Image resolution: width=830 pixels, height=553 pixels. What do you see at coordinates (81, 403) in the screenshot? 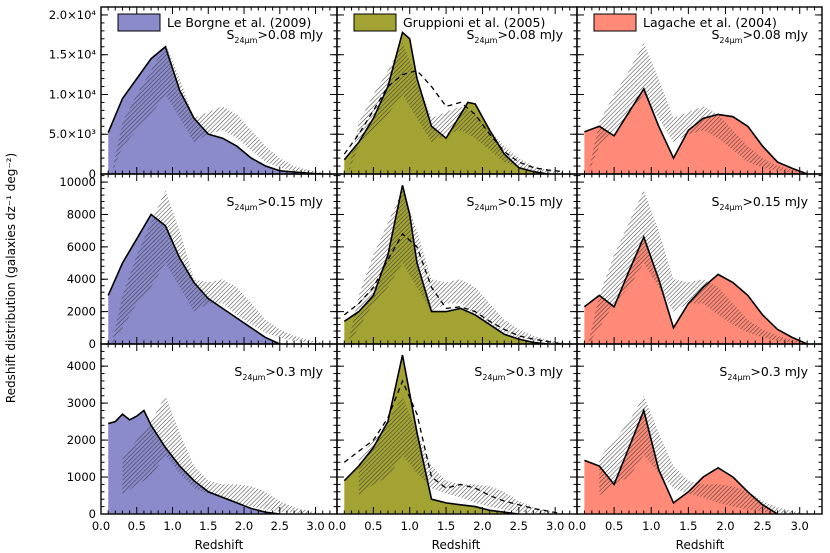
I see `y-tick-label: 3000` at bounding box center [81, 403].